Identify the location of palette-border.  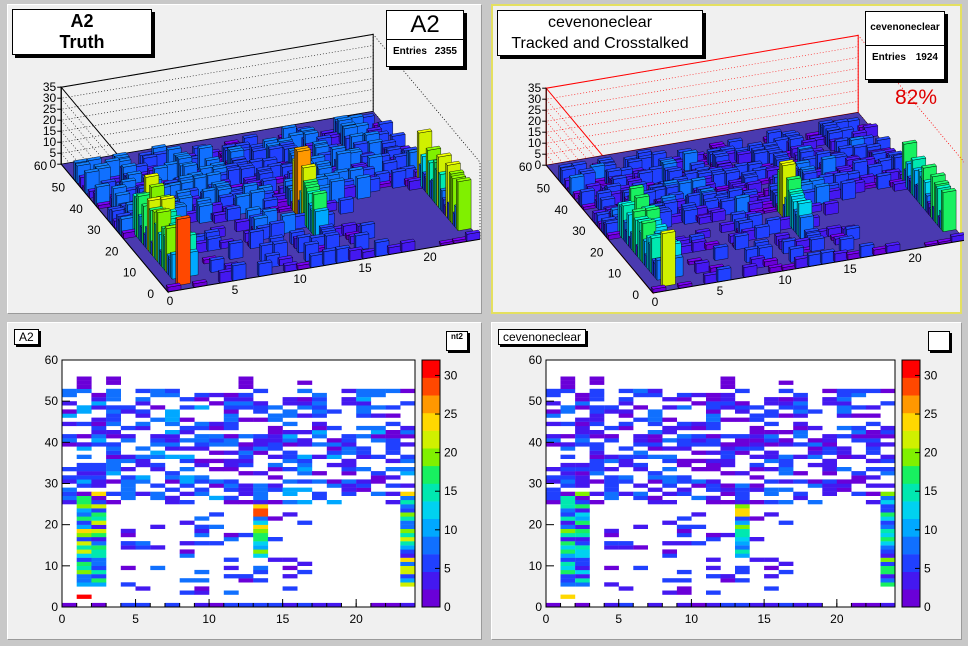
(431, 483).